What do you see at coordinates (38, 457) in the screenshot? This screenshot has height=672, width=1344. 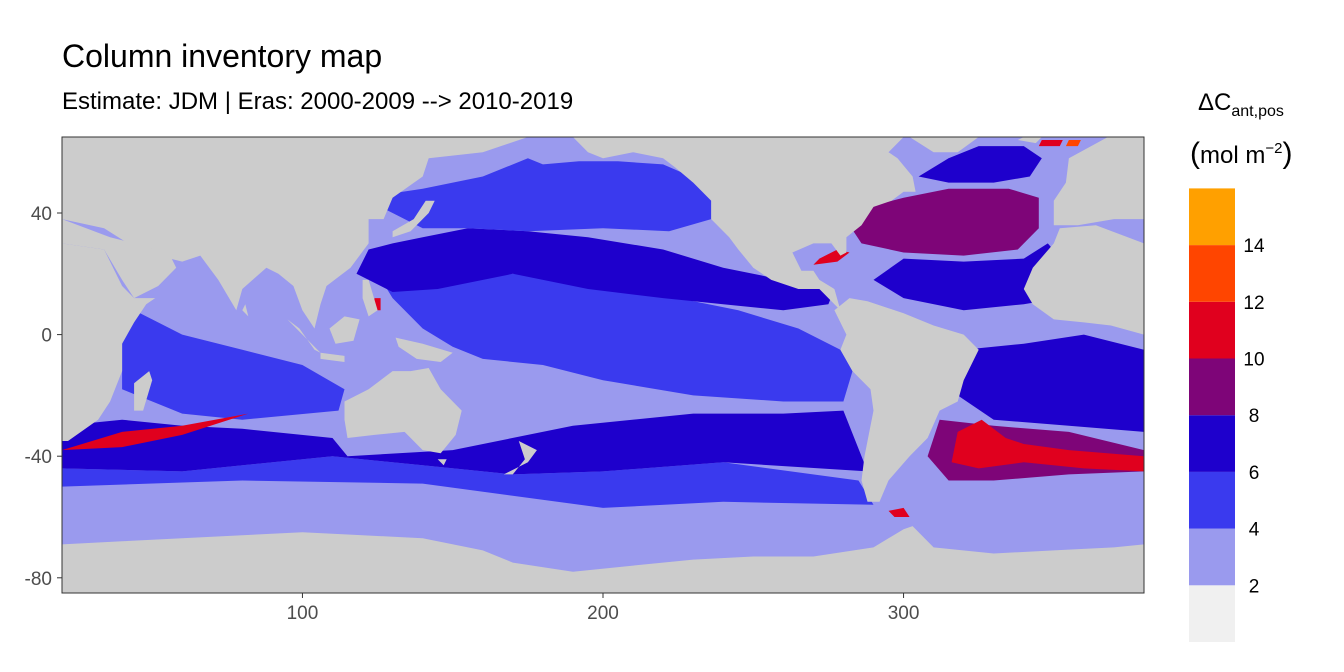 I see `y-tick-label: -40` at bounding box center [38, 457].